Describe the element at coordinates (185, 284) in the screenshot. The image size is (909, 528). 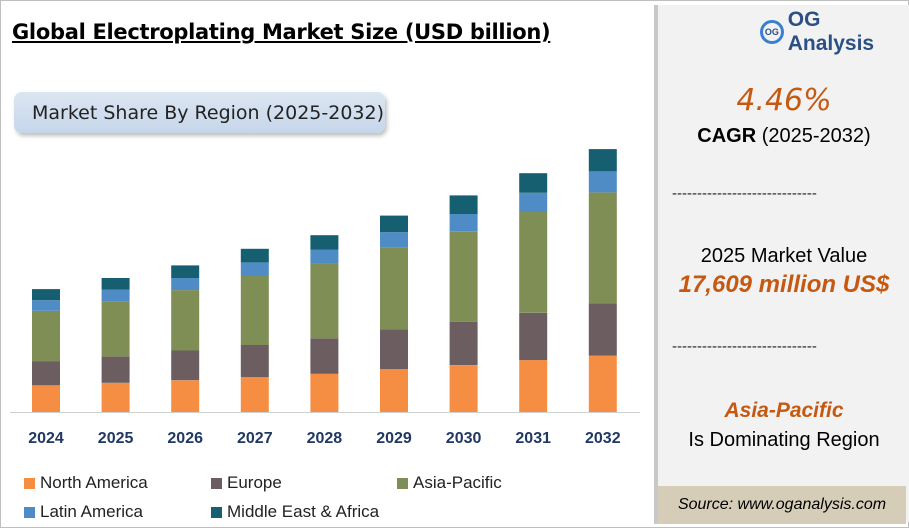
I see `bar-segment-latin-america-2026` at that location.